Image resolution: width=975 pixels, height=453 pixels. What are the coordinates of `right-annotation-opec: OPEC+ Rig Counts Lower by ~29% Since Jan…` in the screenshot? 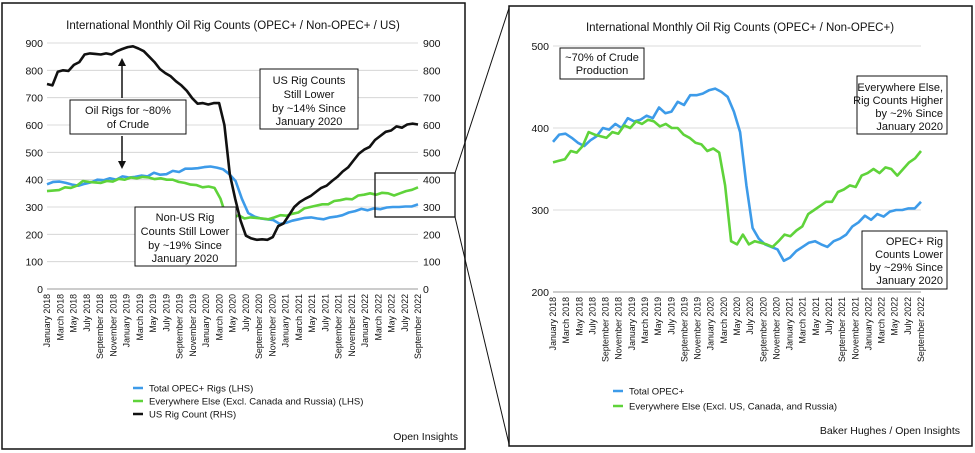 It's located at (904, 260).